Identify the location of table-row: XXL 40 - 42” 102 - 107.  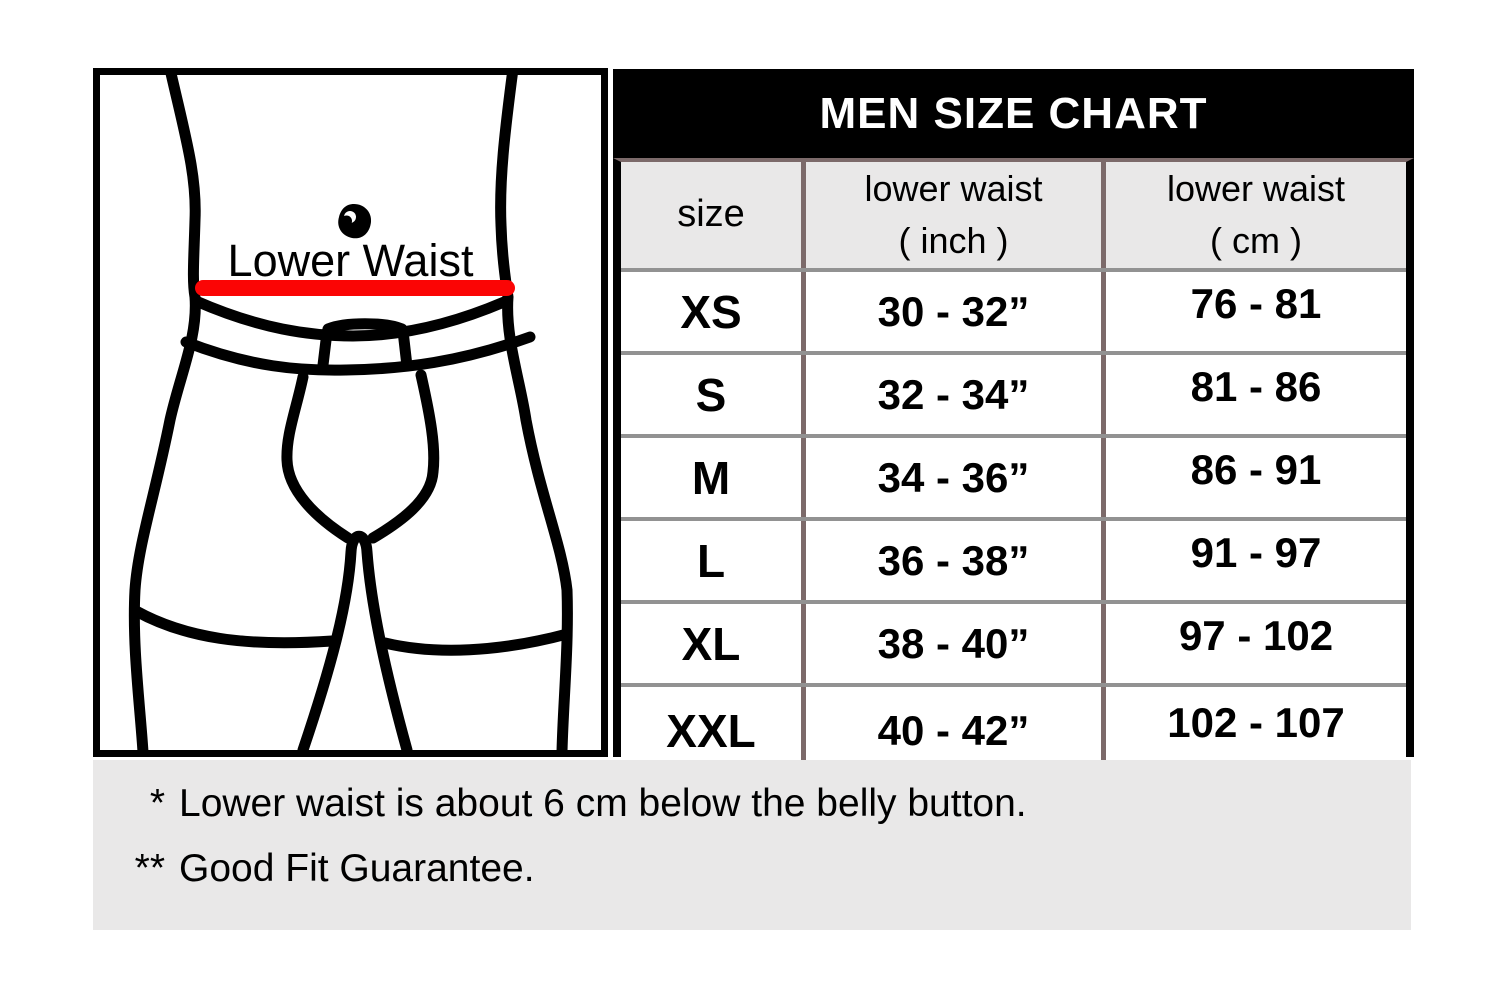
(1013, 728).